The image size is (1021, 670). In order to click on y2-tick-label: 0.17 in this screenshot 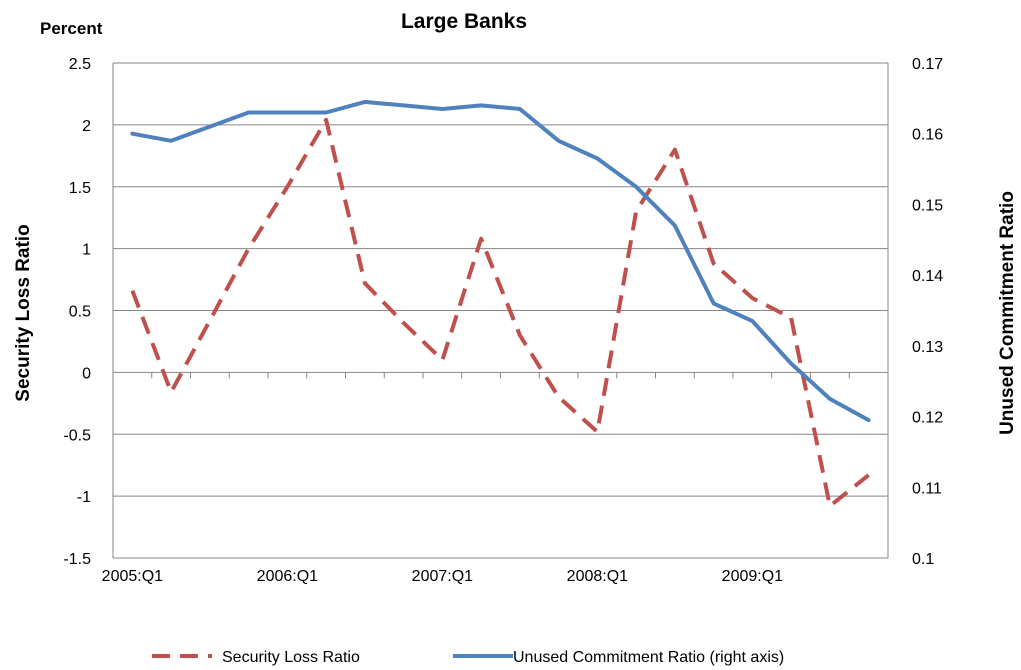, I will do `click(927, 64)`.